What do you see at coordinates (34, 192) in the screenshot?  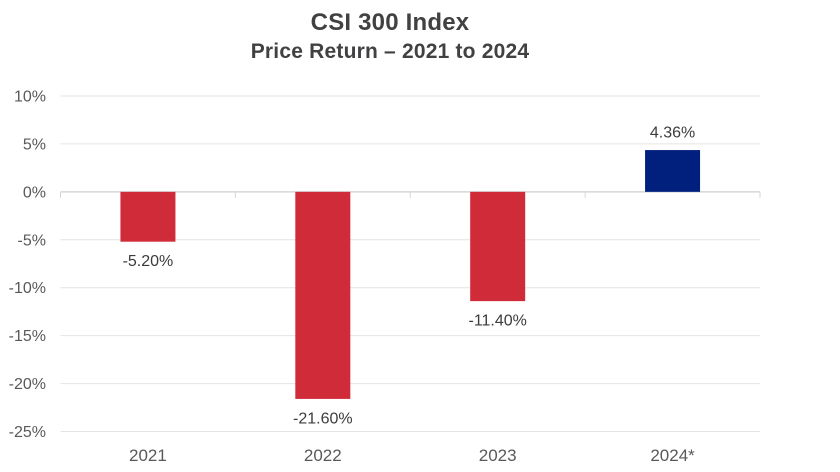 I see `y-axis-label: 0%` at bounding box center [34, 192].